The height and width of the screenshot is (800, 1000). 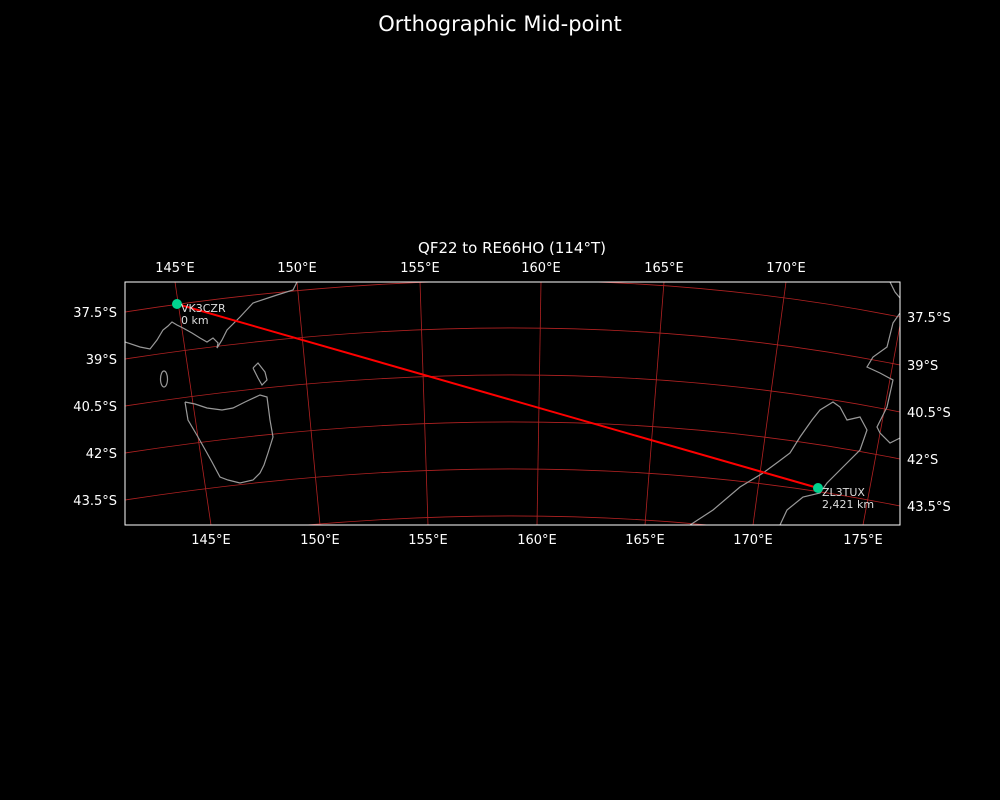 What do you see at coordinates (175, 268) in the screenshot?
I see `lon-tick-label-top: 145°E` at bounding box center [175, 268].